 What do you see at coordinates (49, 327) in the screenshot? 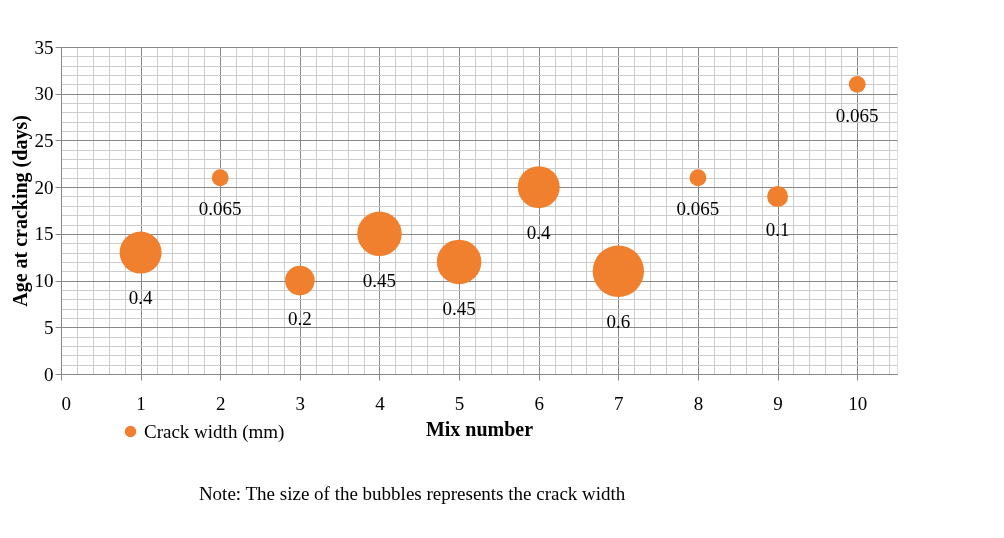
I see `y-tick-label: 5` at bounding box center [49, 327].